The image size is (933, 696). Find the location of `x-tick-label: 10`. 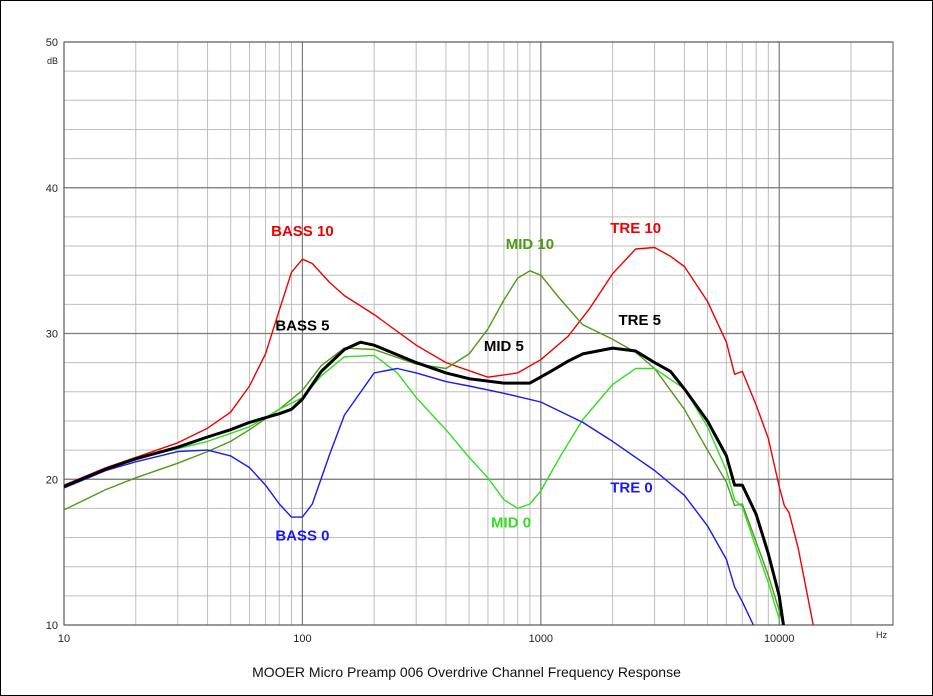

x-tick-label: 10 is located at coordinates (64, 639).